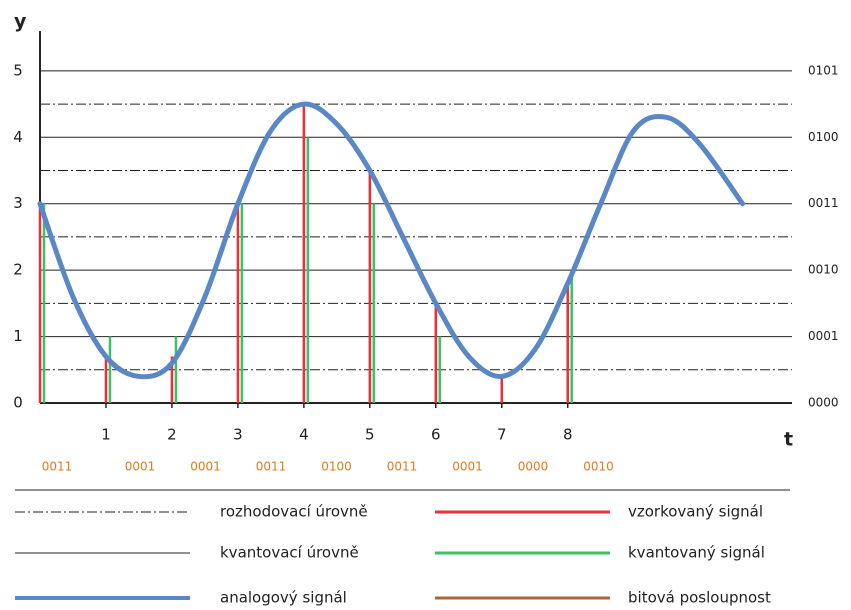  What do you see at coordinates (18, 137) in the screenshot?
I see `y-tick-label: 4` at bounding box center [18, 137].